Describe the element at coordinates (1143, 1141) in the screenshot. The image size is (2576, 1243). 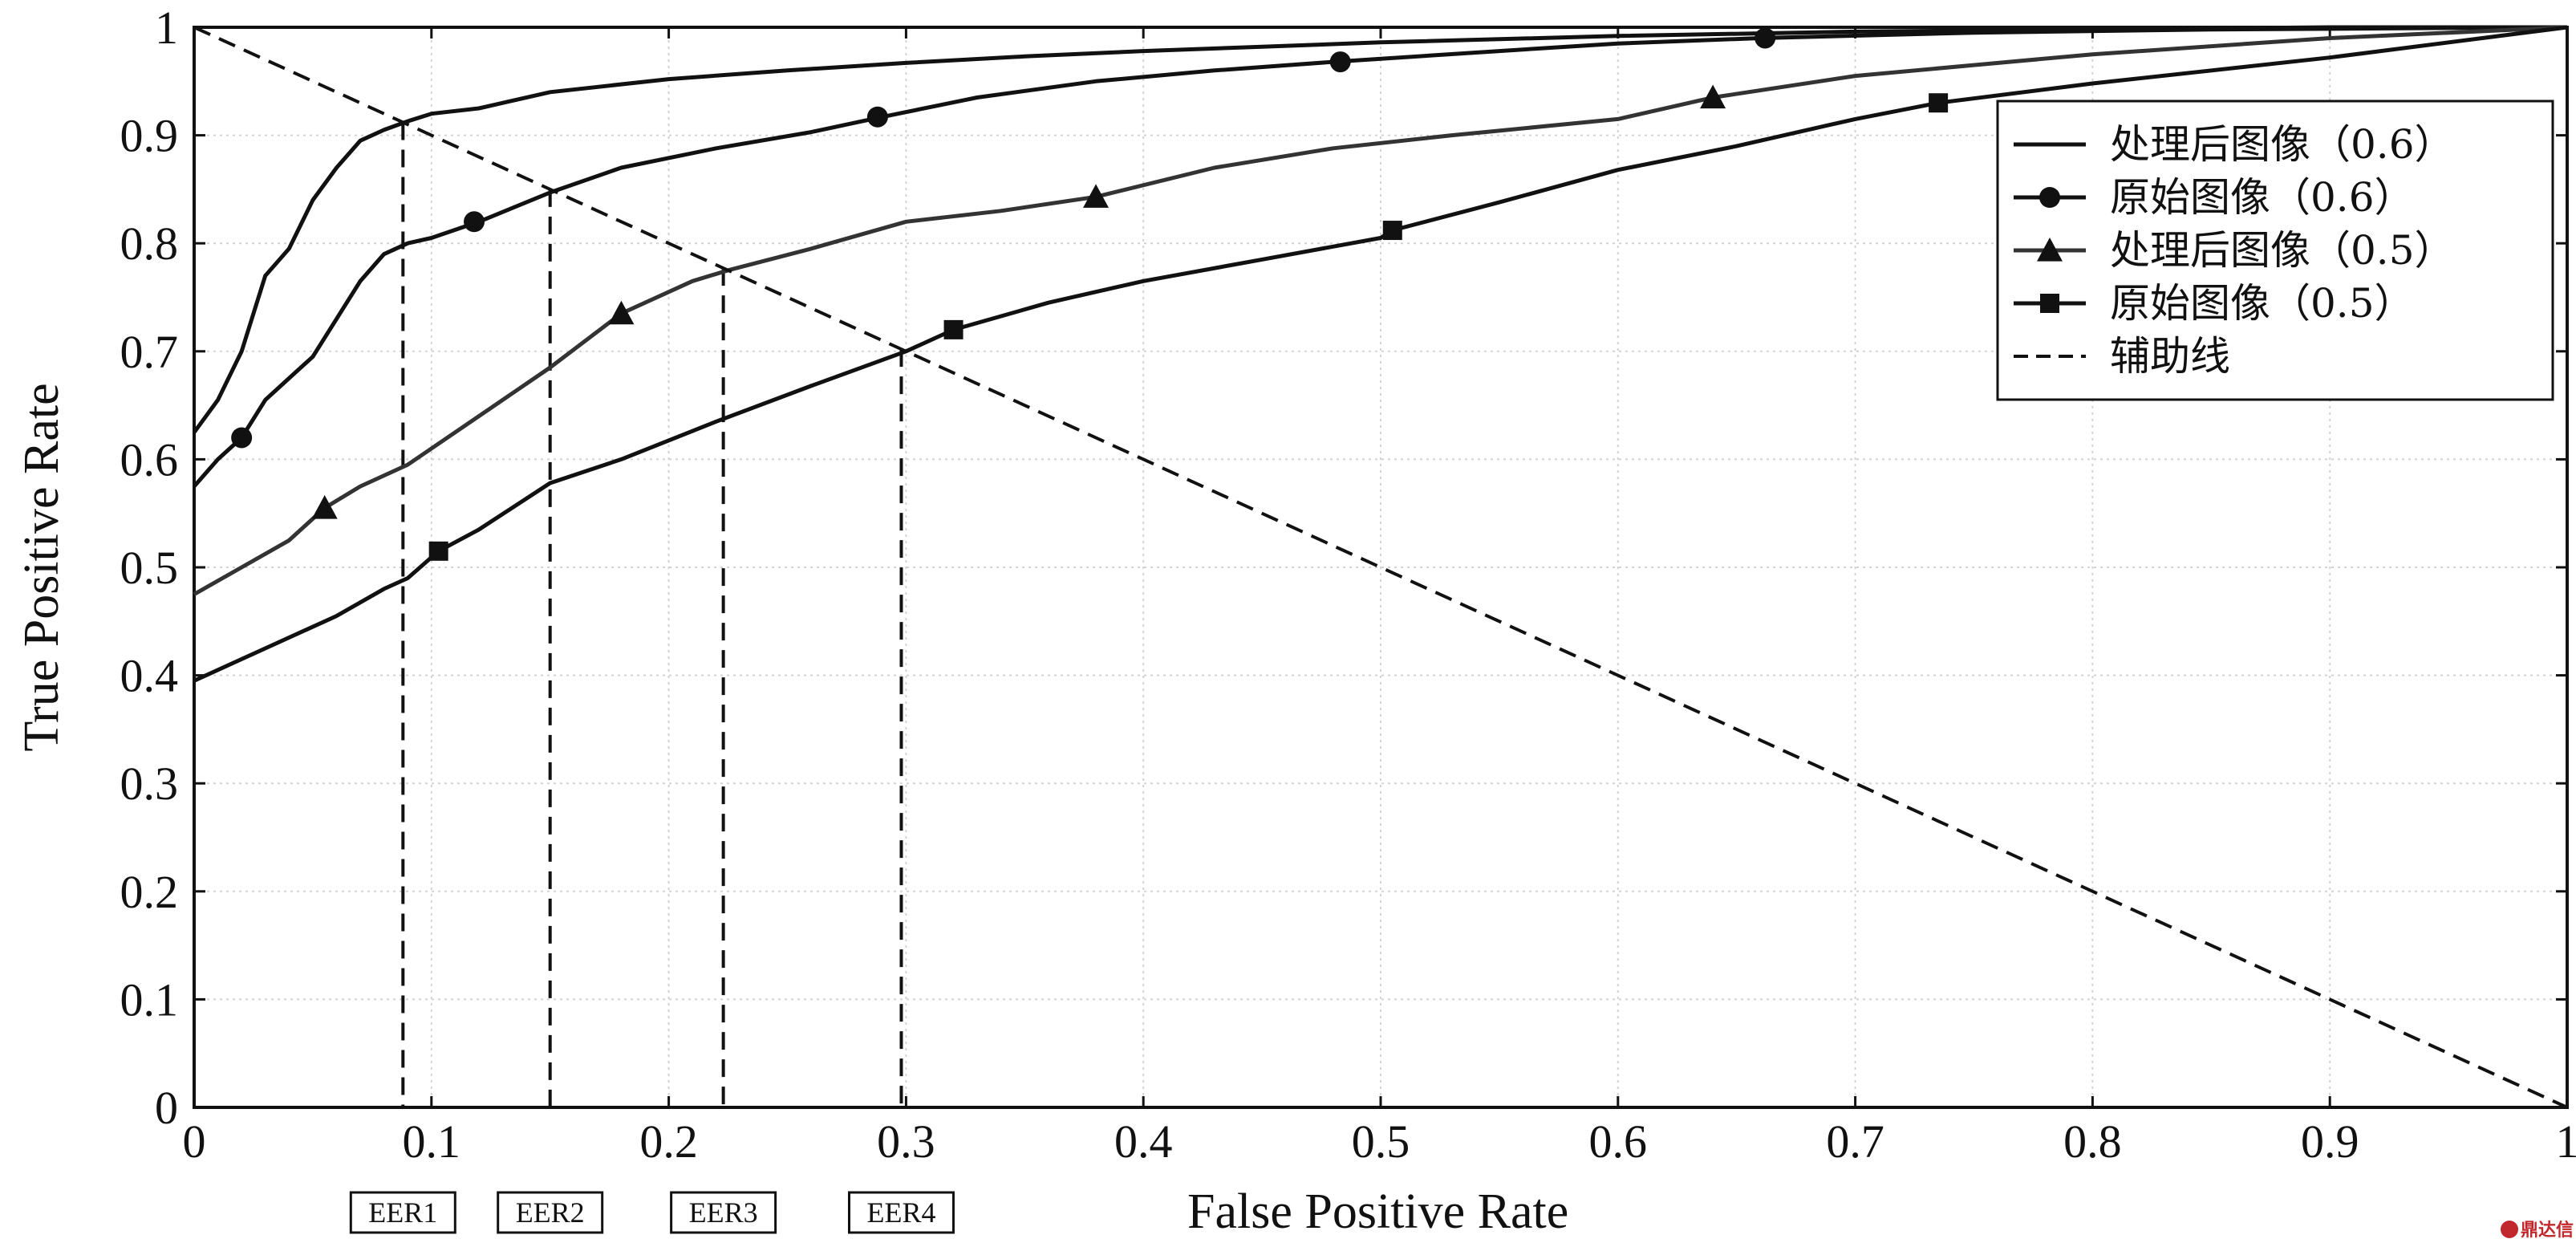
I see `x-tick-label: 0.4` at that location.